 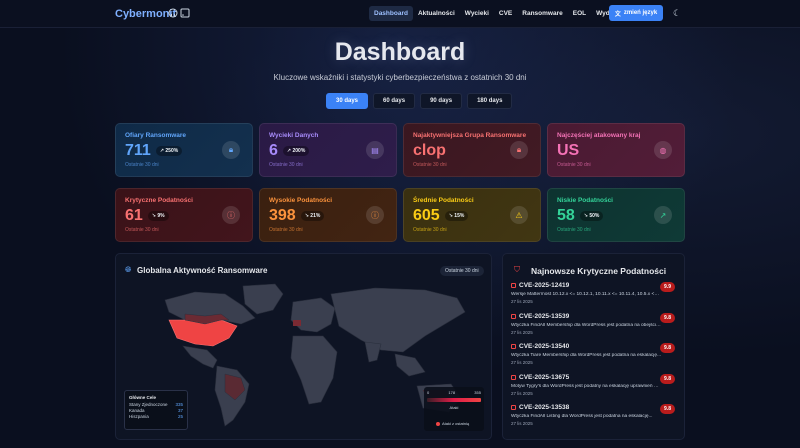 I want to click on stat-card-label: Ofiary Ransomware, so click(x=156, y=135).